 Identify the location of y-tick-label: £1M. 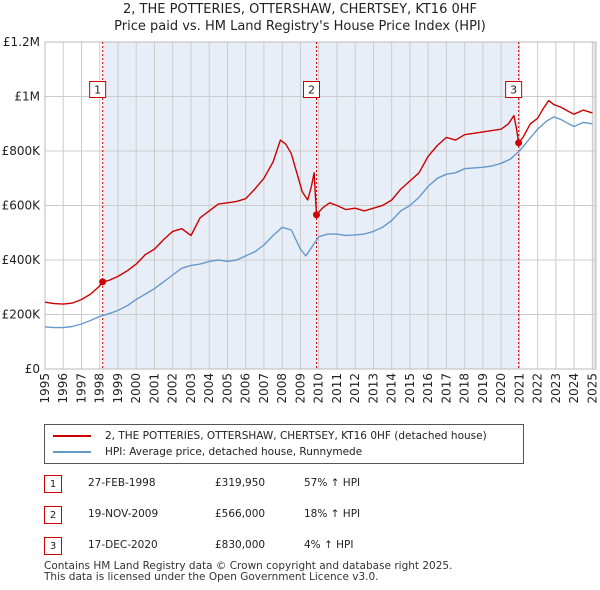
(27, 97).